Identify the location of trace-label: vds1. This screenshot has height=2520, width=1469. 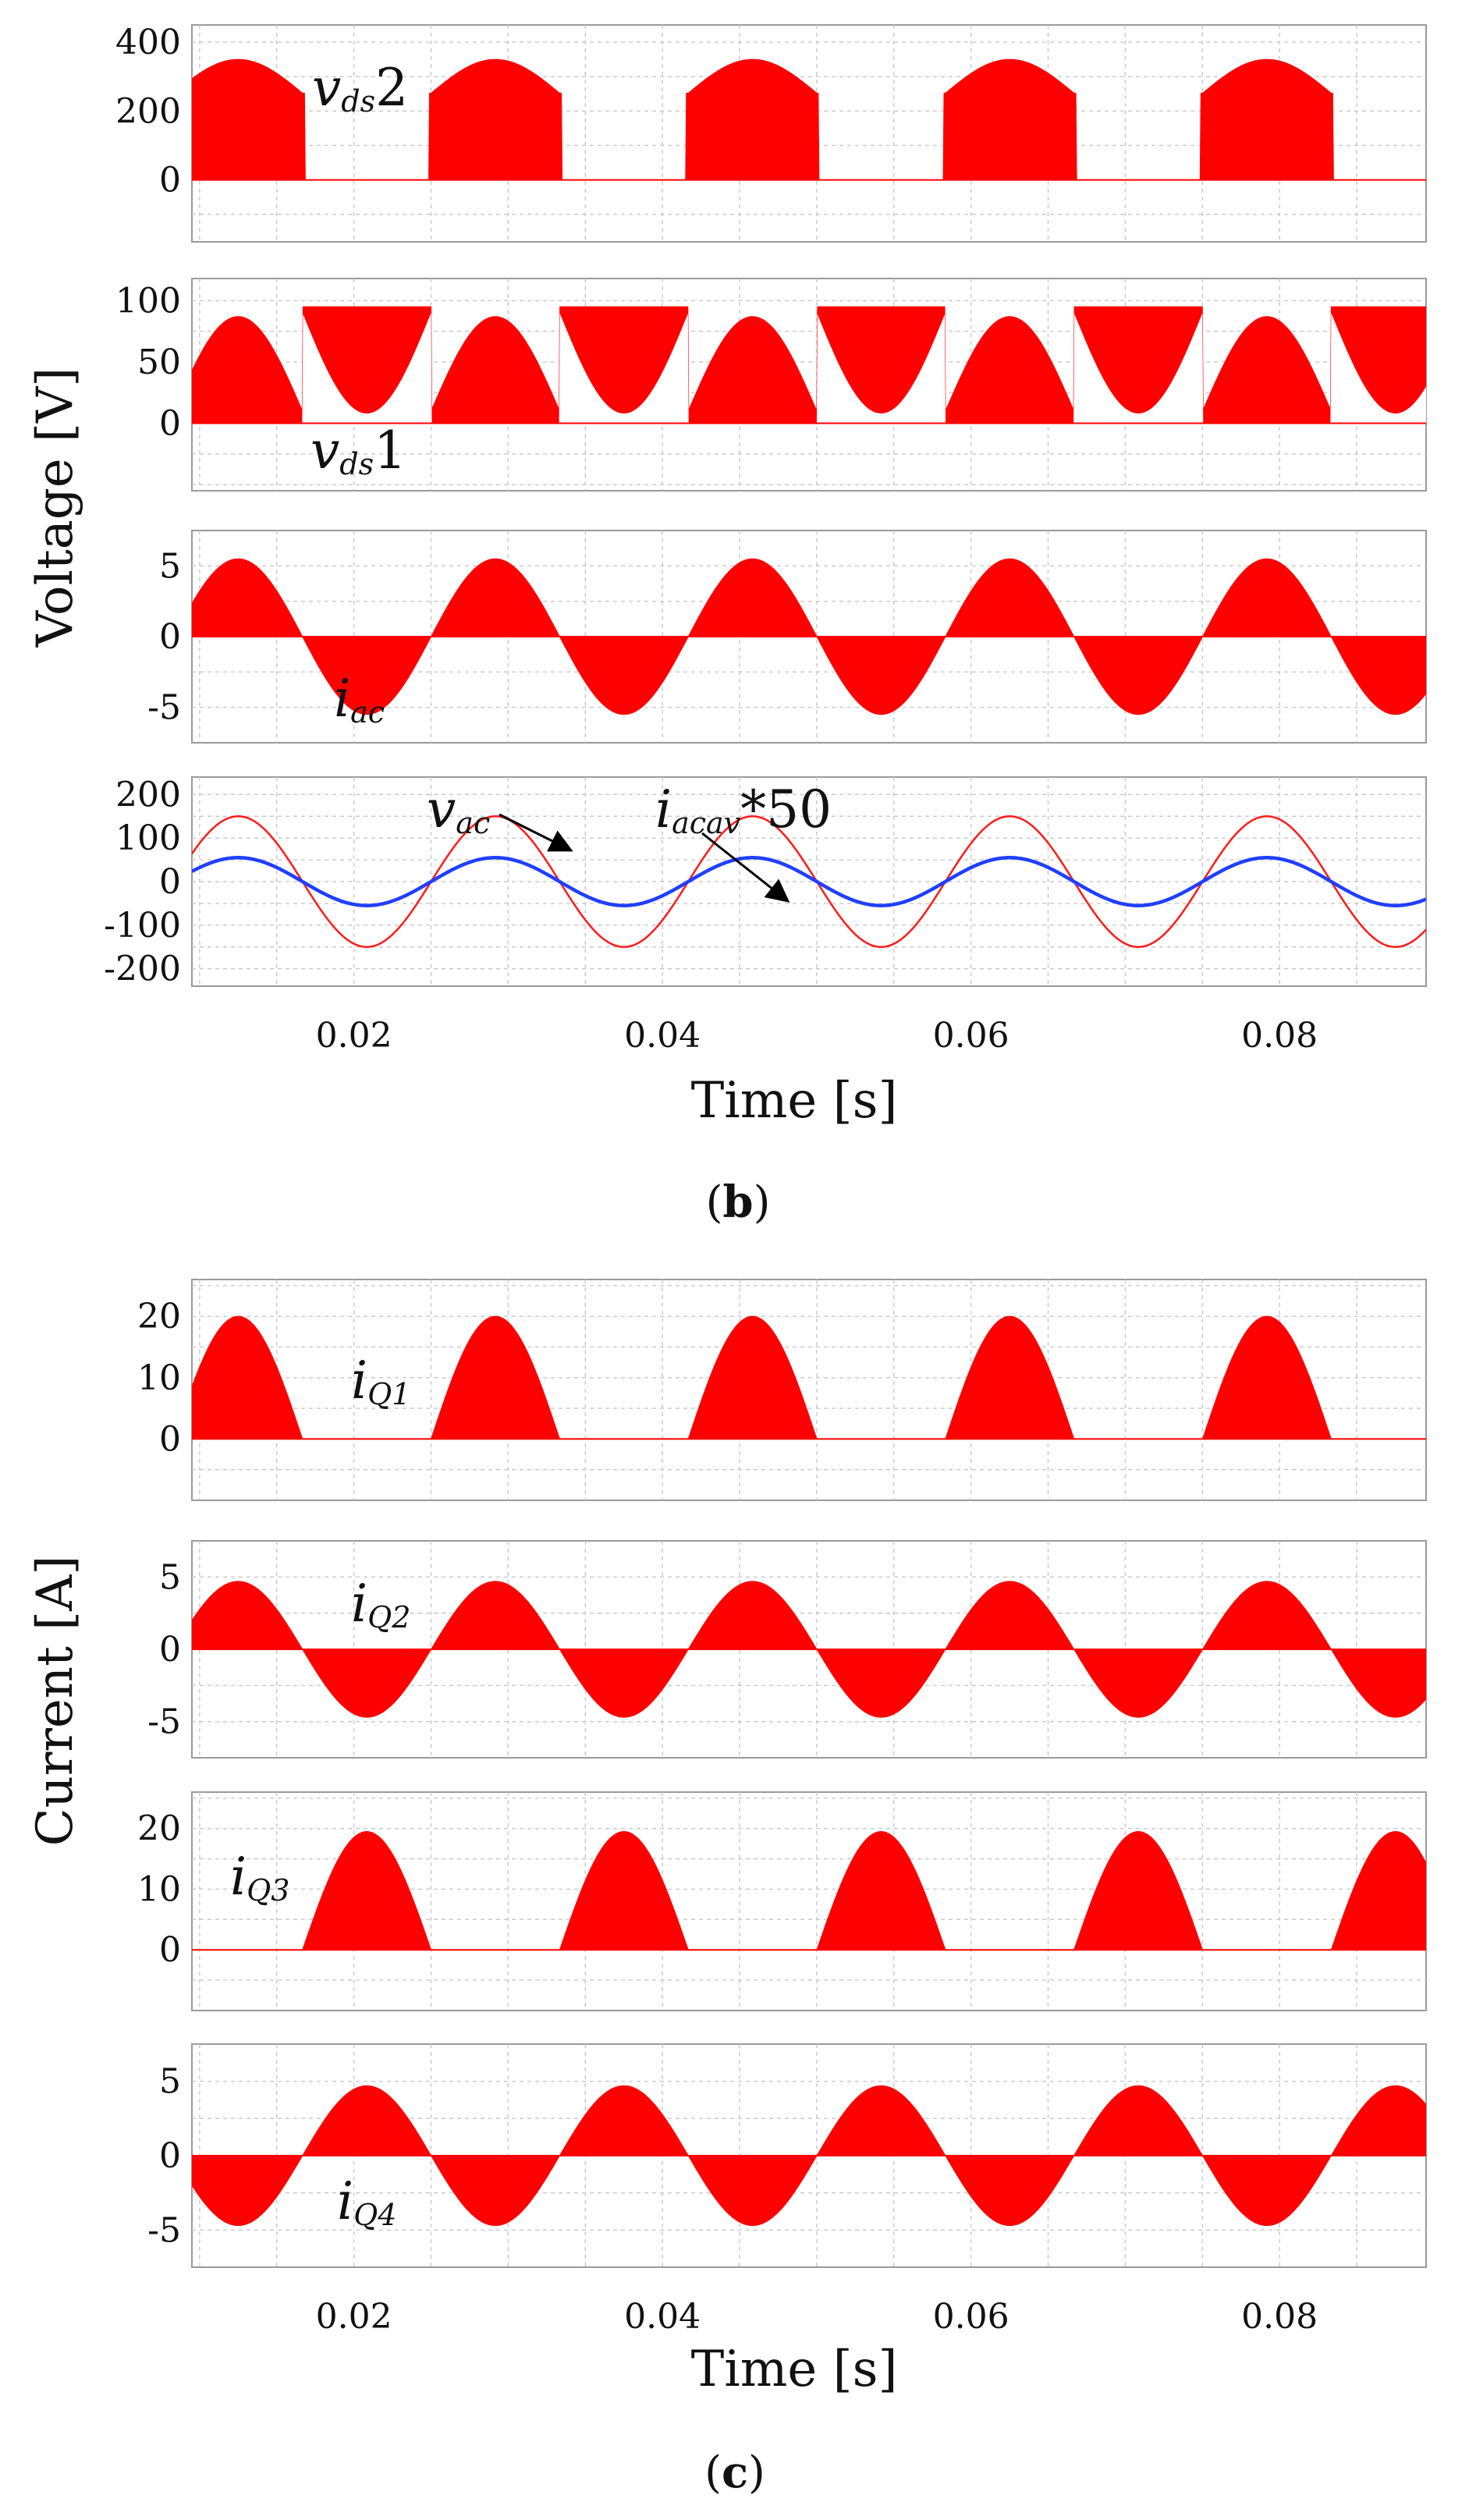
(358, 451).